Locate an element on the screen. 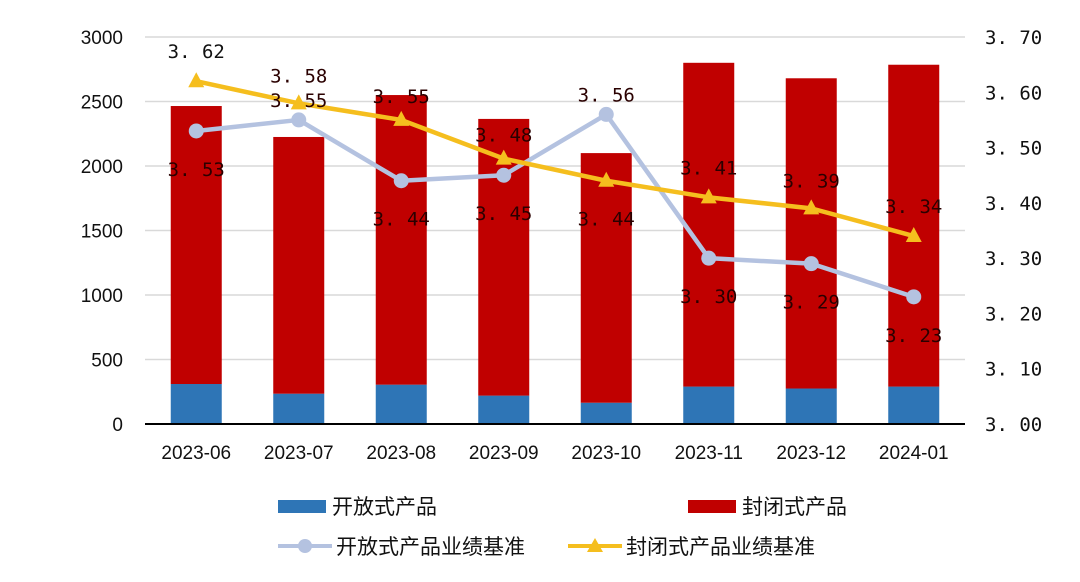  legend-circle-marker-icon is located at coordinates (305, 546).